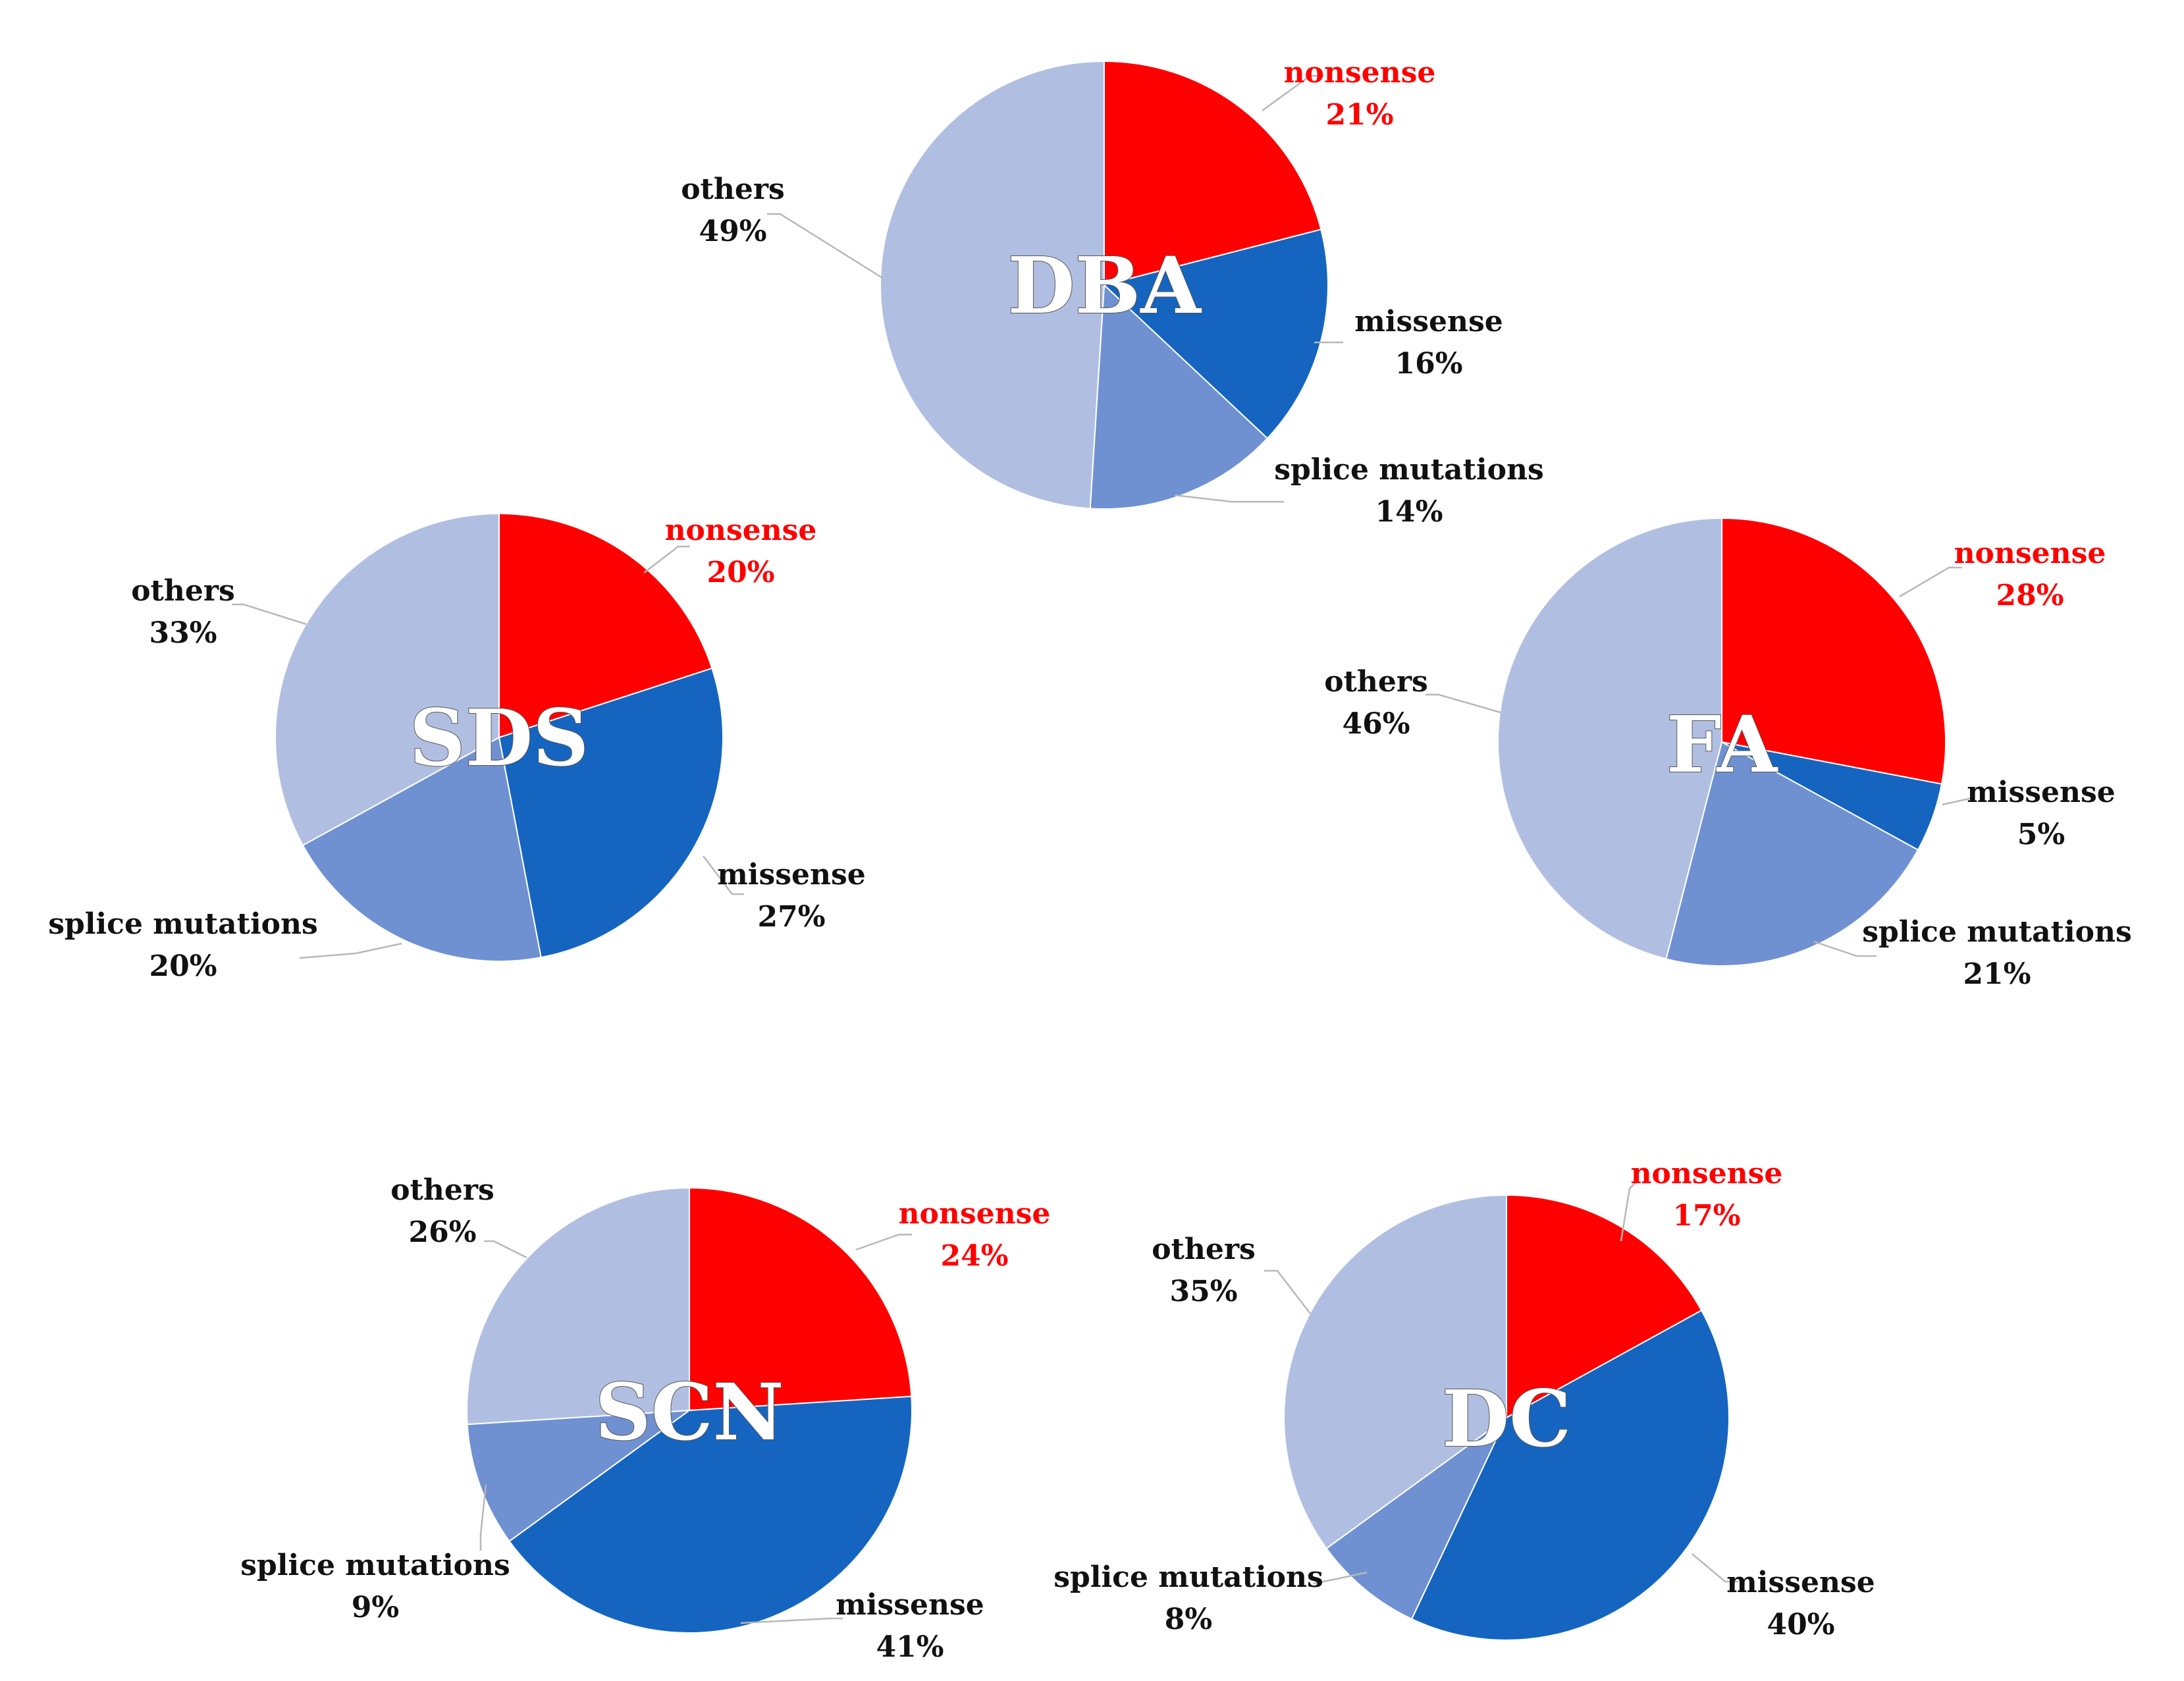 The width and height of the screenshot is (2184, 1681). What do you see at coordinates (1203, 1291) in the screenshot?
I see `data-label-value: 35%` at bounding box center [1203, 1291].